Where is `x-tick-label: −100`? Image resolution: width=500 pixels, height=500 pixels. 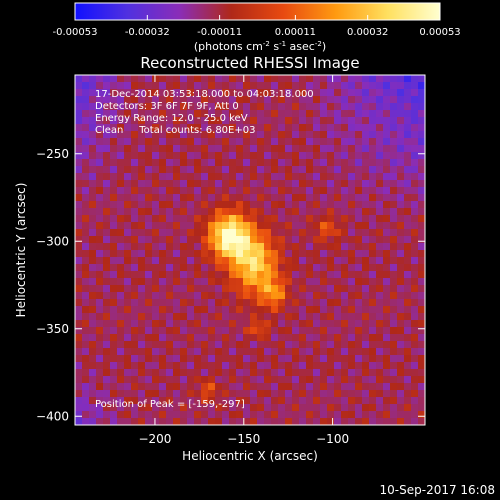 x-tick-label: −100 is located at coordinates (332, 439).